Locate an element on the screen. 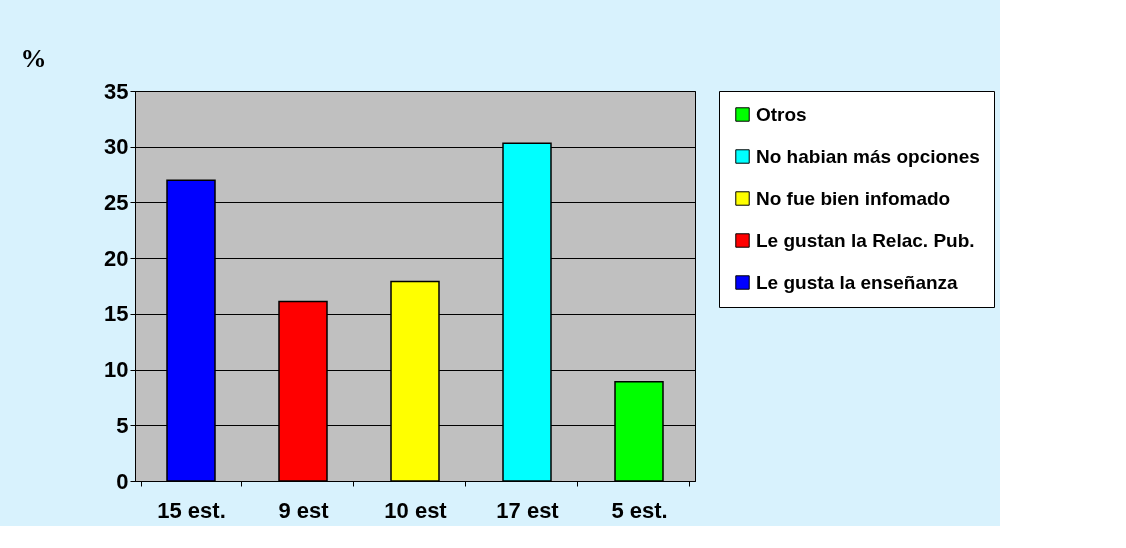  x-tick-label: 5 est. is located at coordinates (639, 510).